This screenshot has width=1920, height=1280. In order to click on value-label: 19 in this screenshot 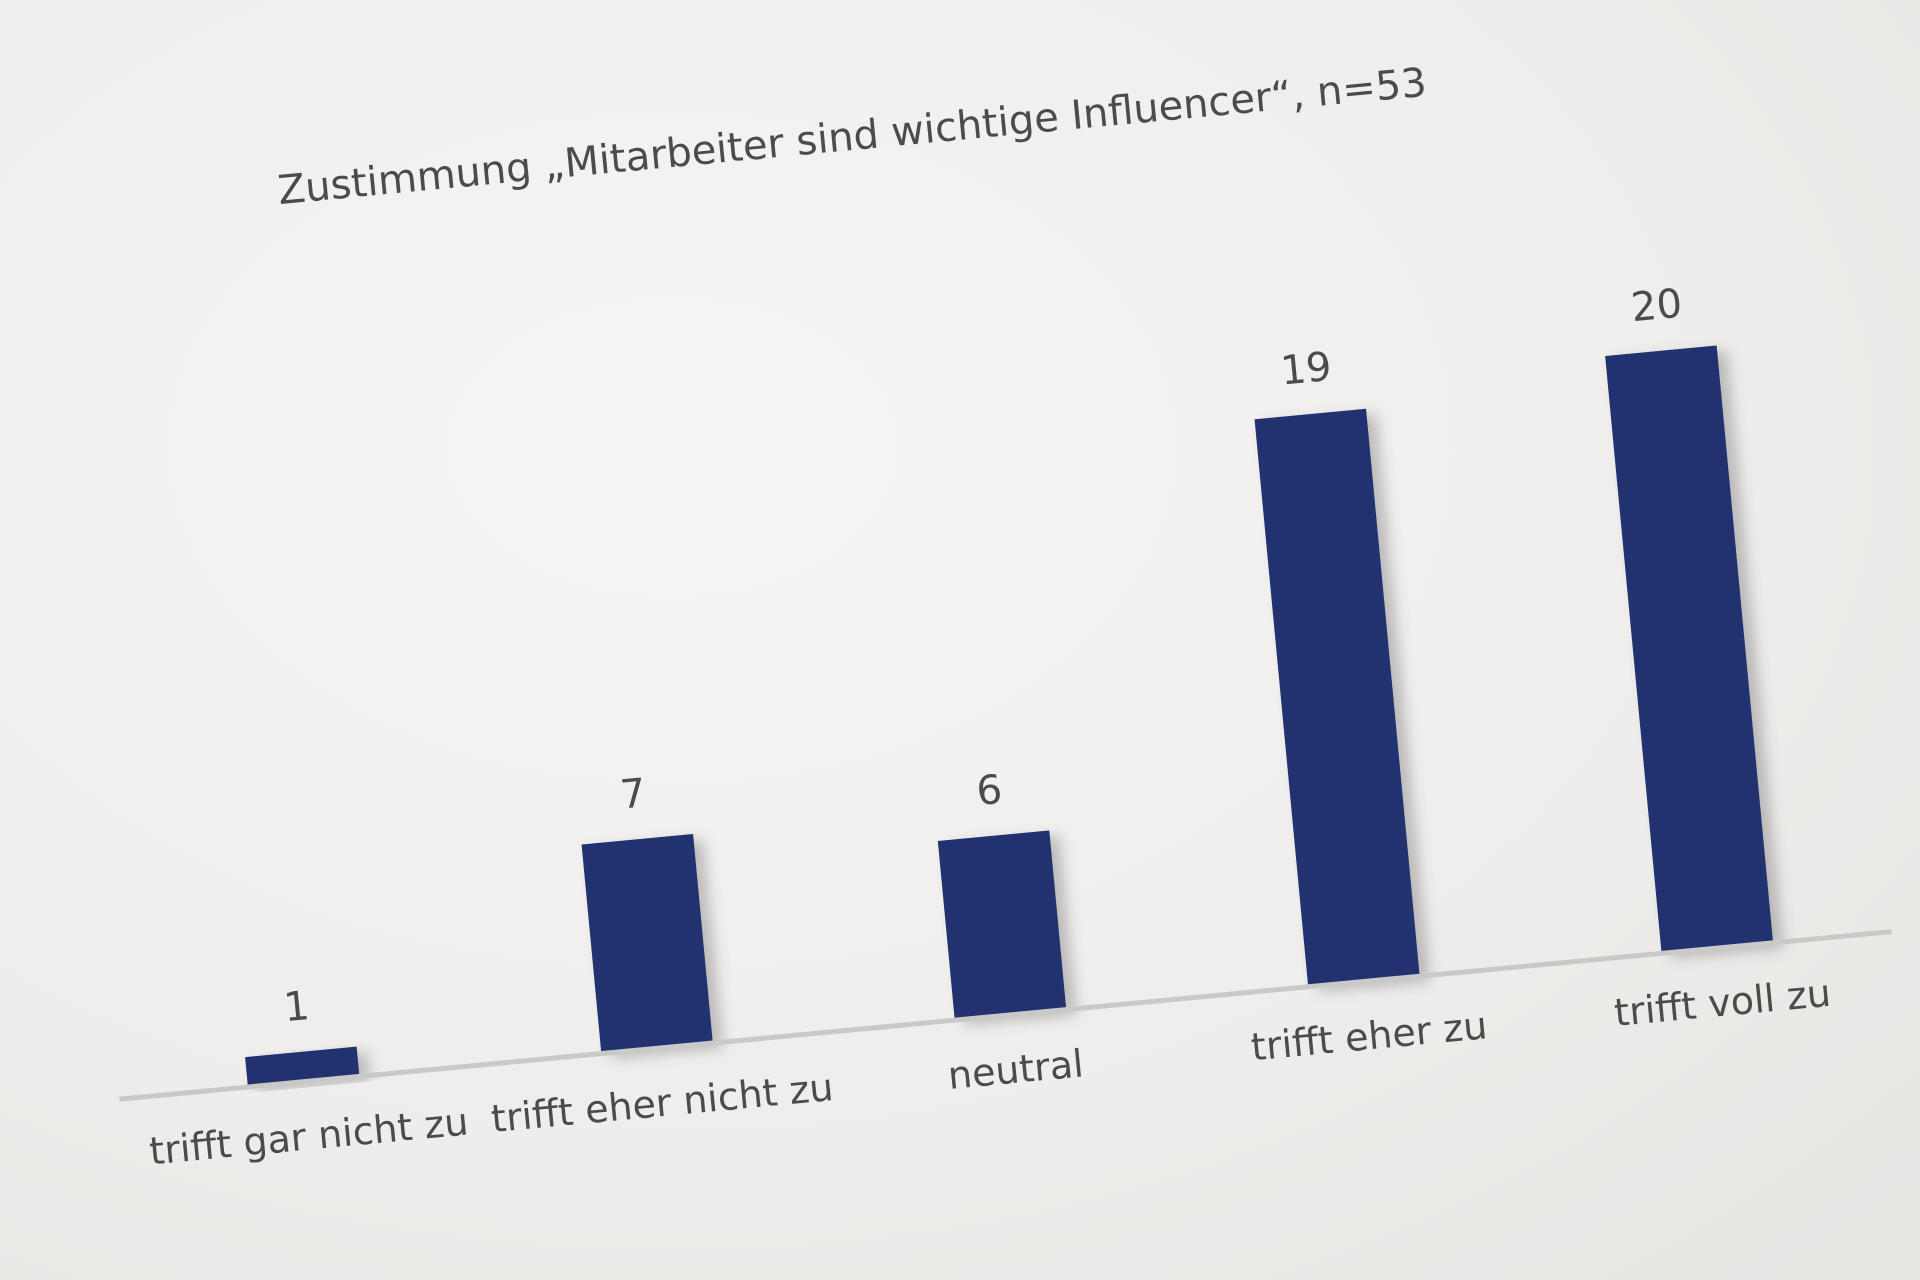, I will do `click(1306, 369)`.